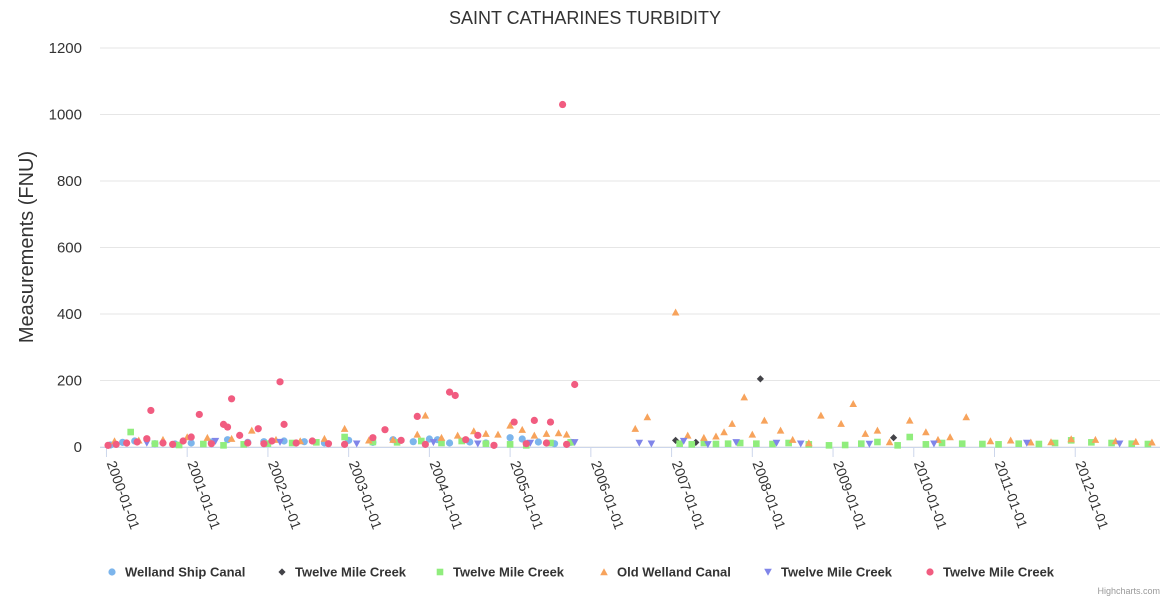  What do you see at coordinates (674, 572) in the screenshot?
I see `legend-label: Old Welland Canal` at bounding box center [674, 572].